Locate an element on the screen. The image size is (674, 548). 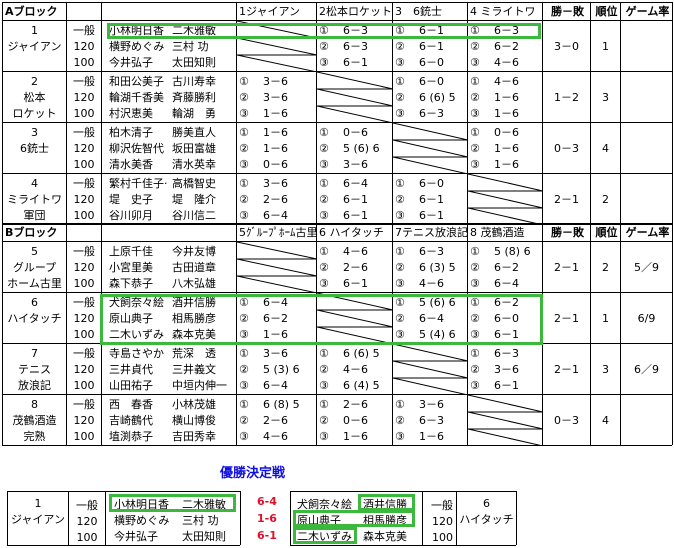
team-label: 6 is located at coordinates (486, 503).